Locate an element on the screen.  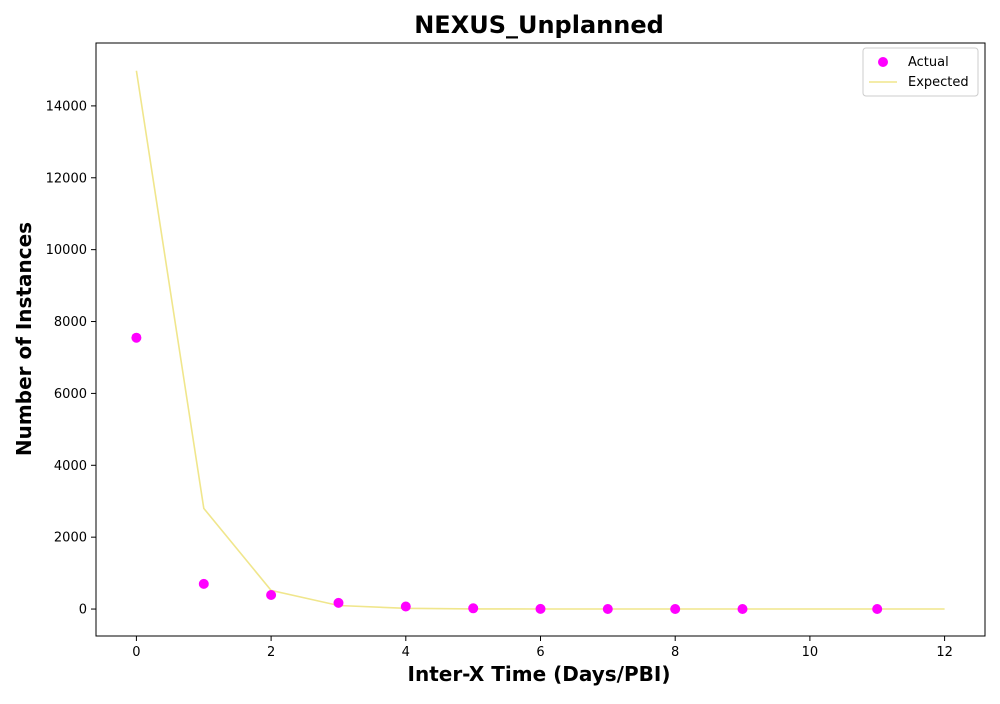
legend-label-expected: Expected is located at coordinates (938, 82).